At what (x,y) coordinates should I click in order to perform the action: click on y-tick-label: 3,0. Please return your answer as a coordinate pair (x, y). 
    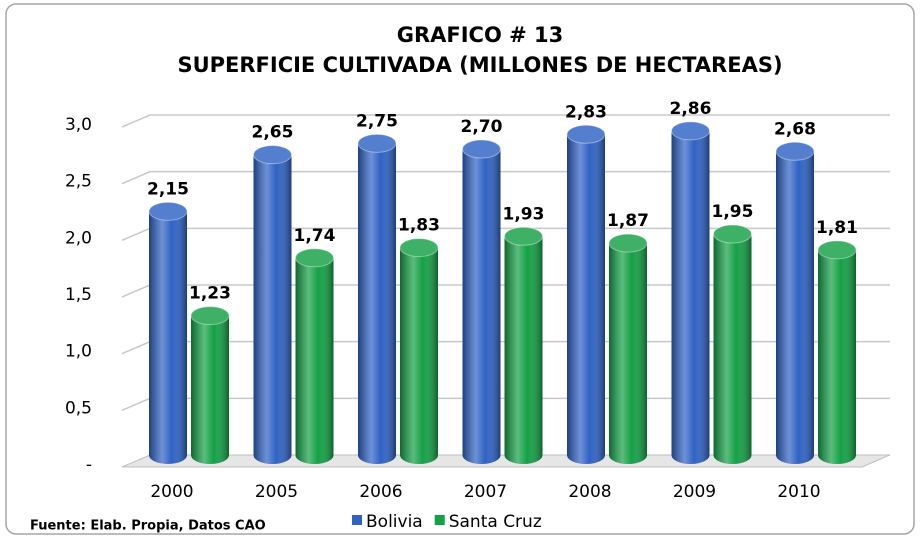
    Looking at the image, I should click on (78, 125).